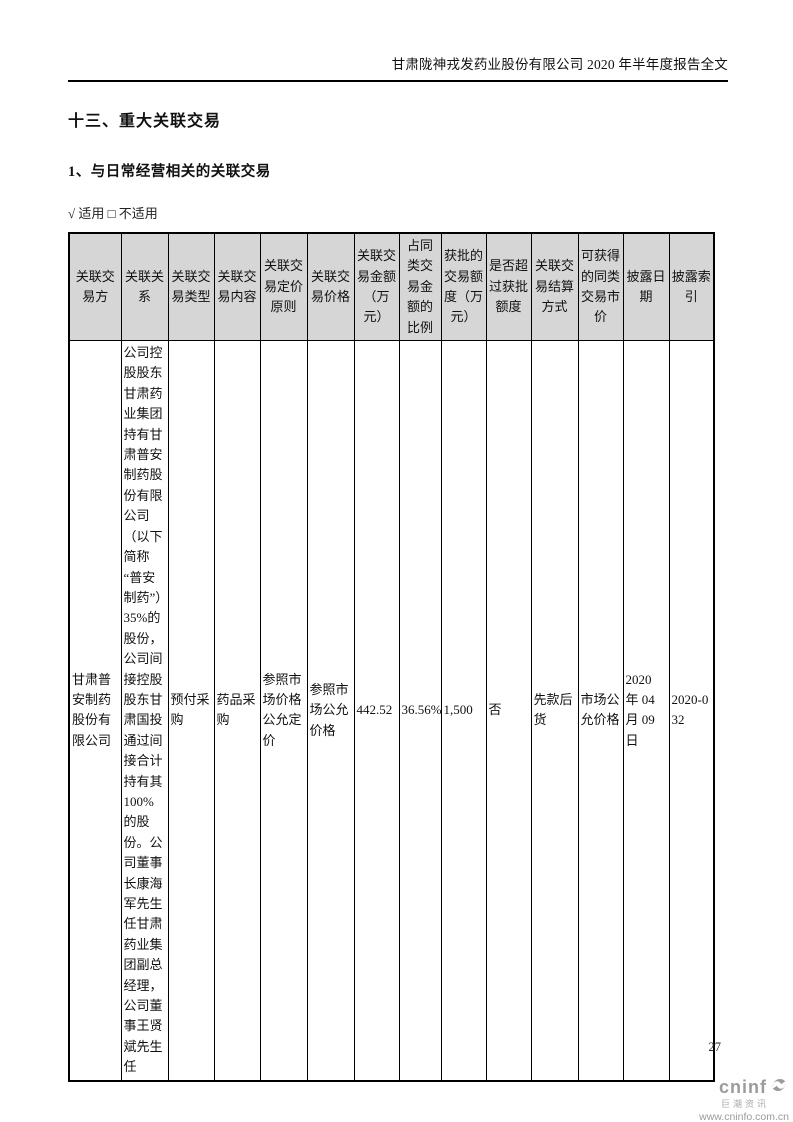  Describe the element at coordinates (559, 64) in the screenshot. I see `report-title-text: 甘肃陇神戎发药业股份有限公司 2020 年半年度报告全文` at that location.